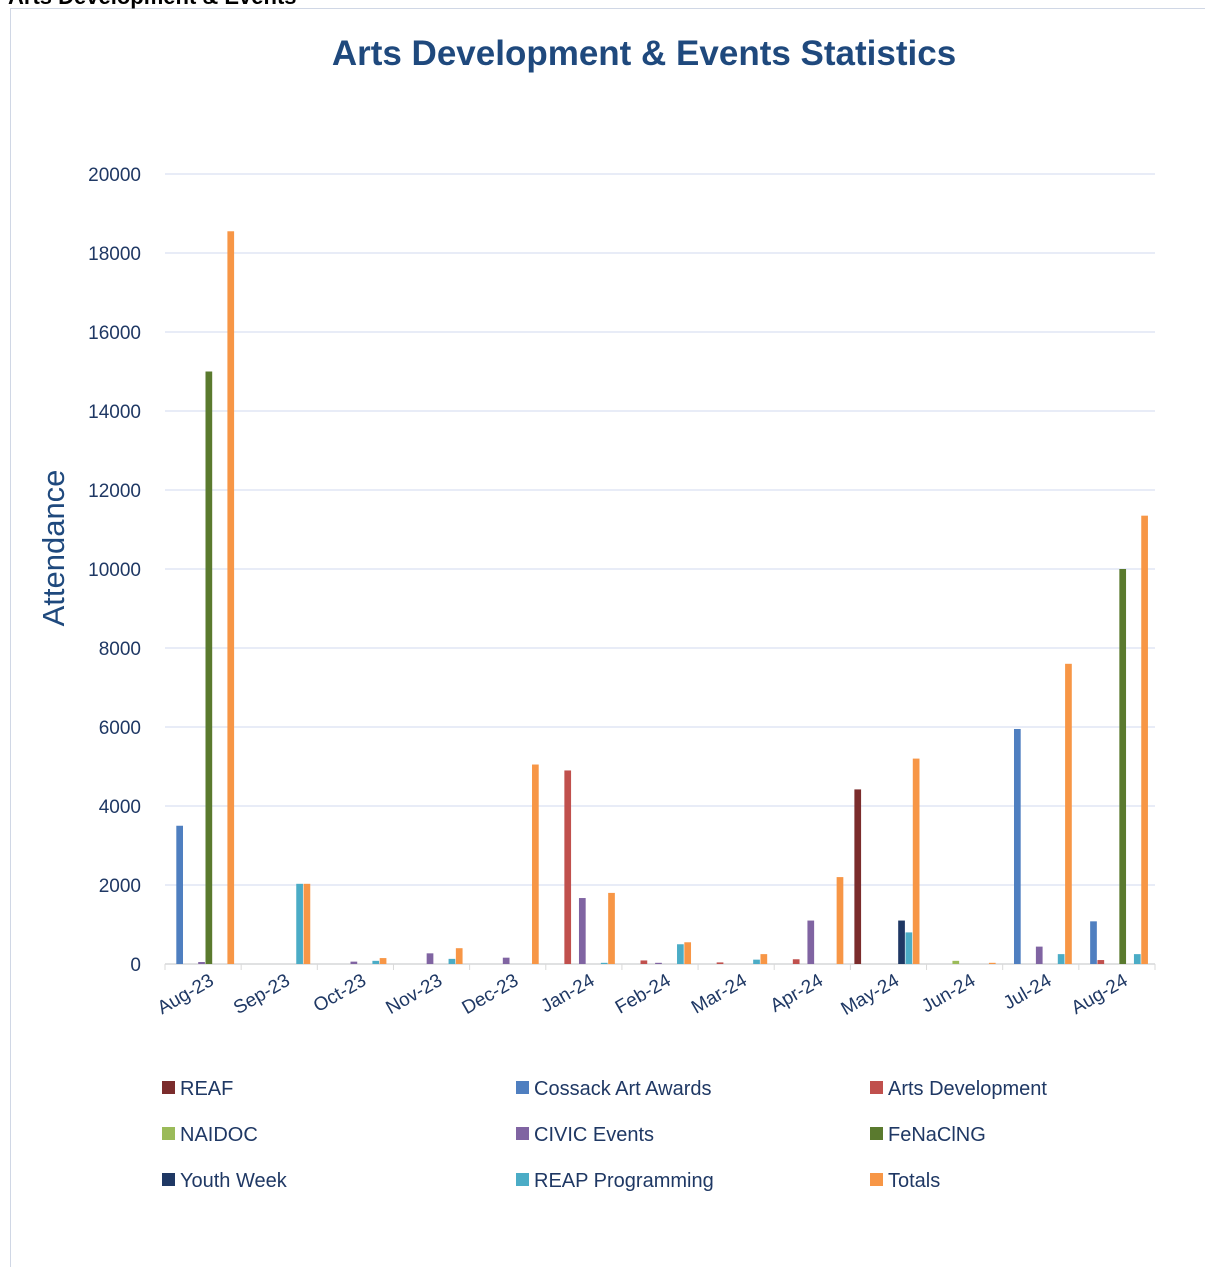 This screenshot has height=1267, width=1205. Describe the element at coordinates (120, 649) in the screenshot. I see `y-tick-label: 8000` at that location.